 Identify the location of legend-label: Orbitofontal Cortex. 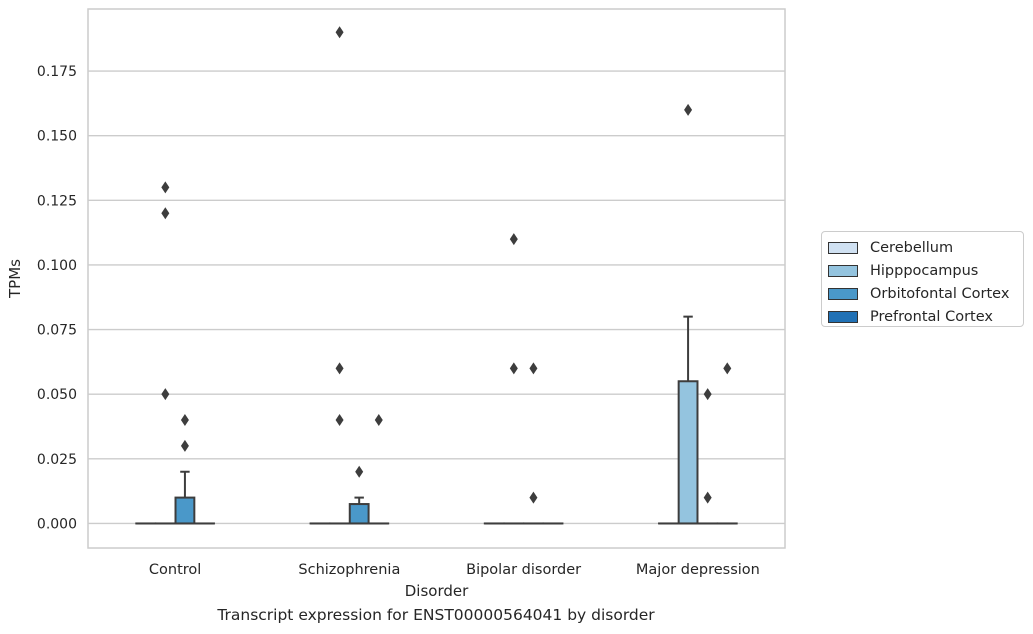
(940, 293).